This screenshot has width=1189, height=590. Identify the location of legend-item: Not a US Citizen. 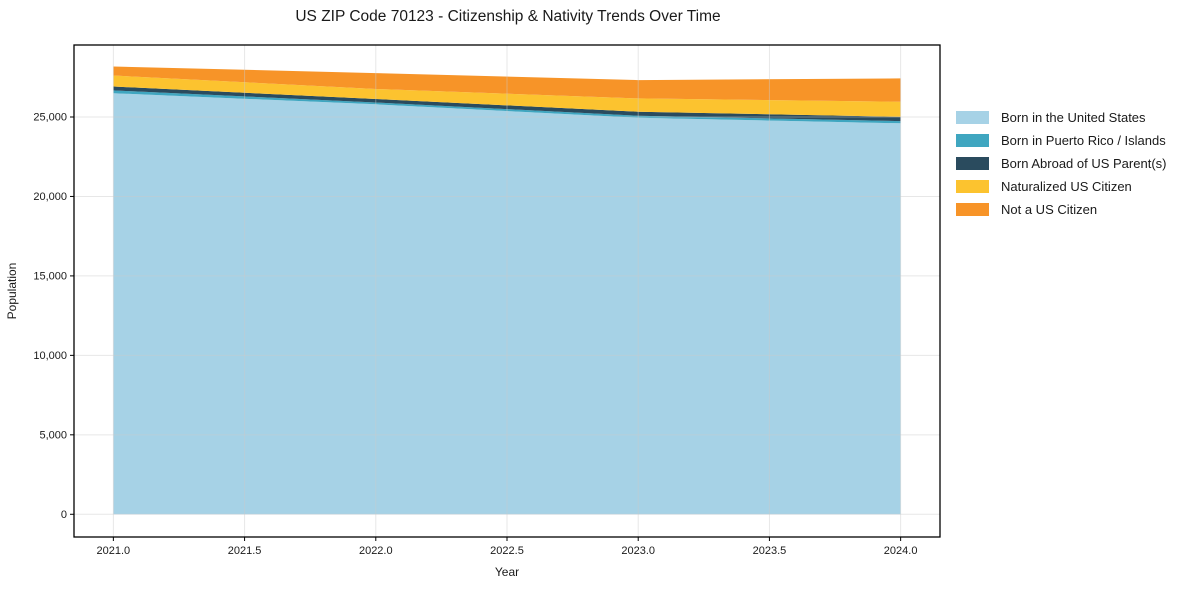
(1061, 209).